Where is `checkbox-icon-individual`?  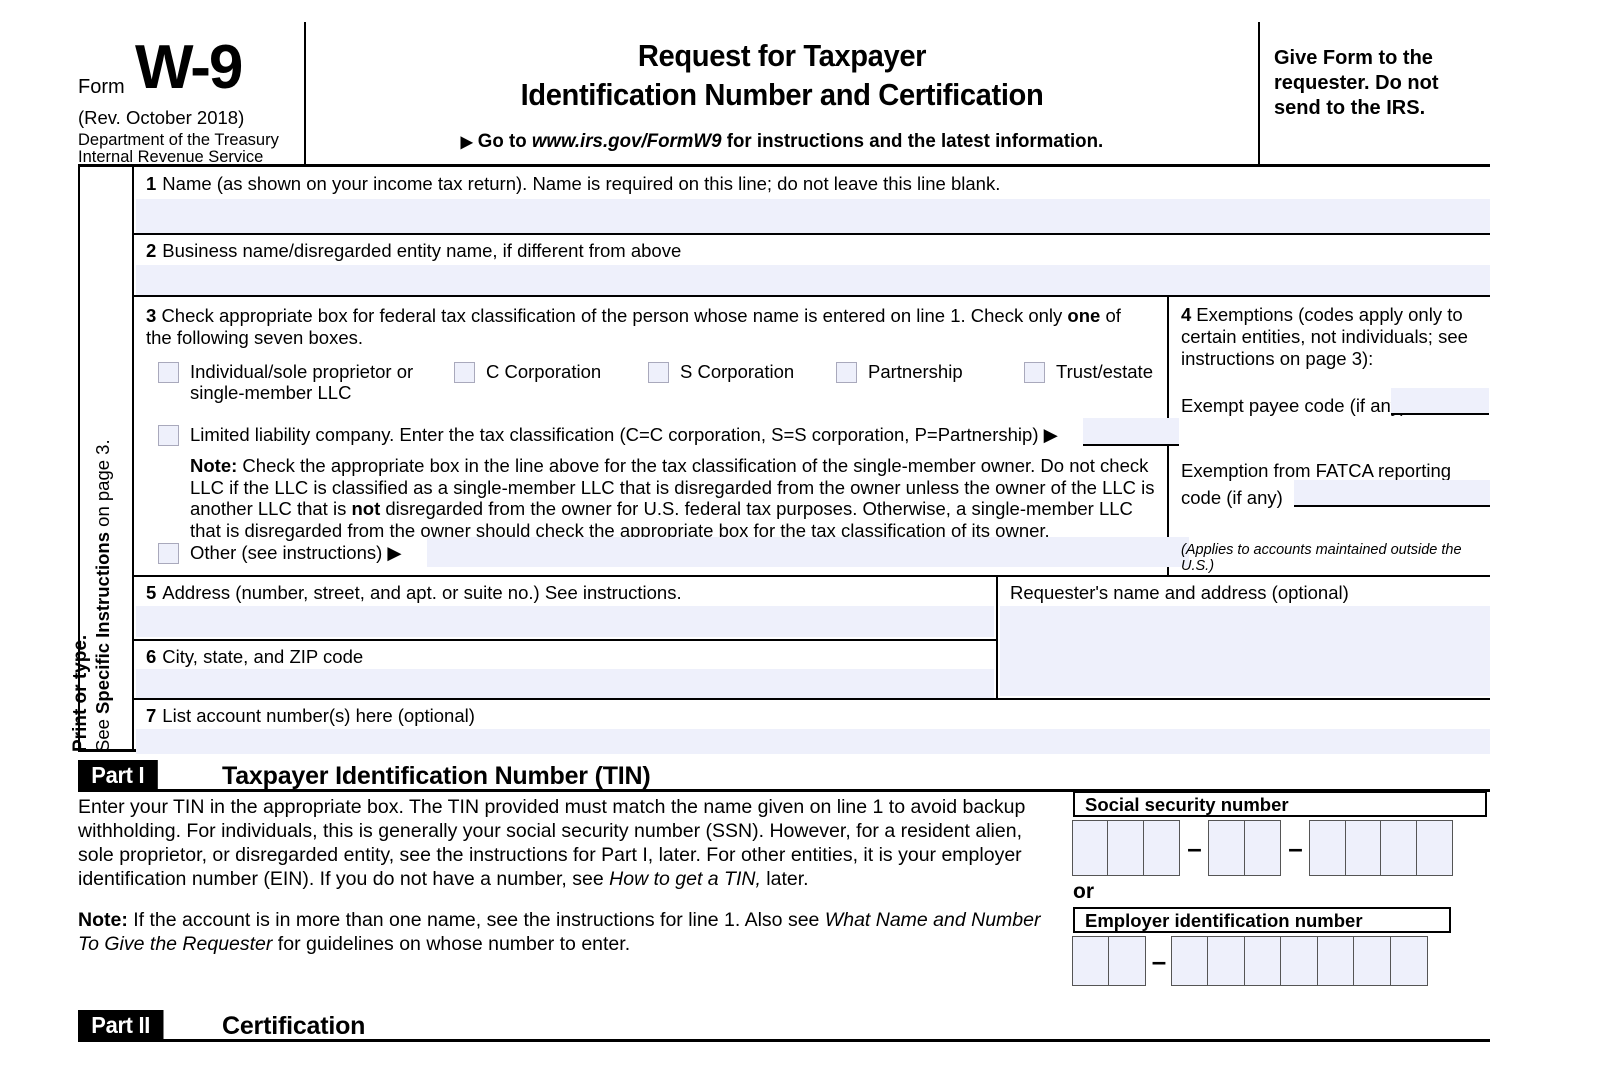
checkbox-icon-individual is located at coordinates (168, 372).